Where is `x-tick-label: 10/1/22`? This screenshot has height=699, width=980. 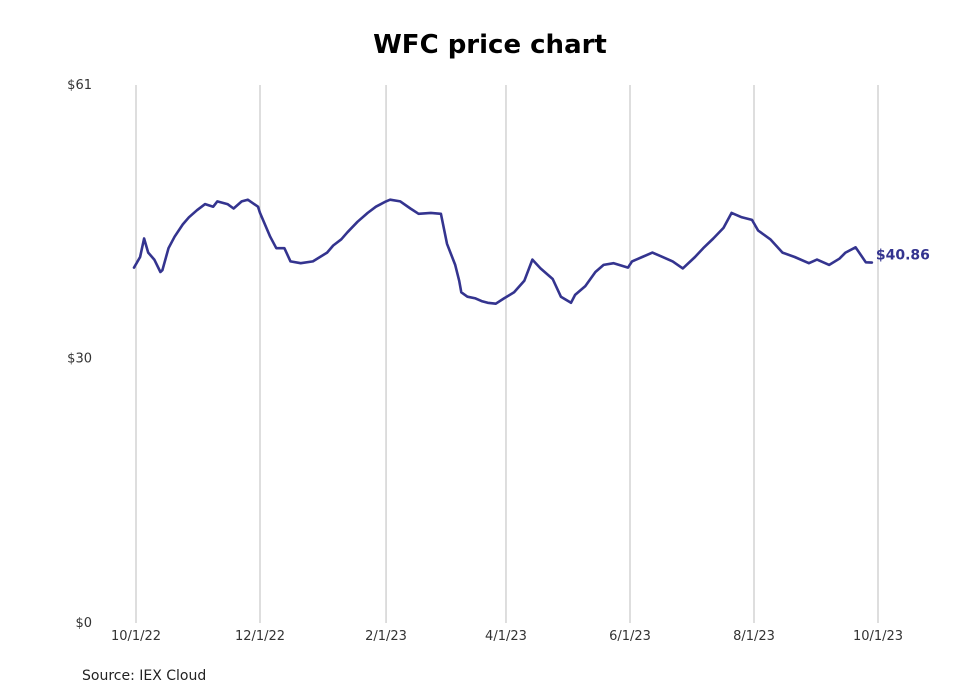
x-tick-label: 10/1/22 is located at coordinates (136, 636).